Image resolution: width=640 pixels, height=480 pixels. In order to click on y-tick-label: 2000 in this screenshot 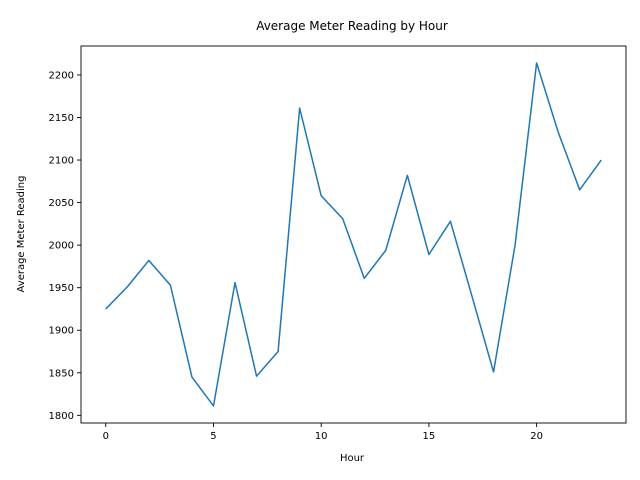, I will do `click(61, 246)`.